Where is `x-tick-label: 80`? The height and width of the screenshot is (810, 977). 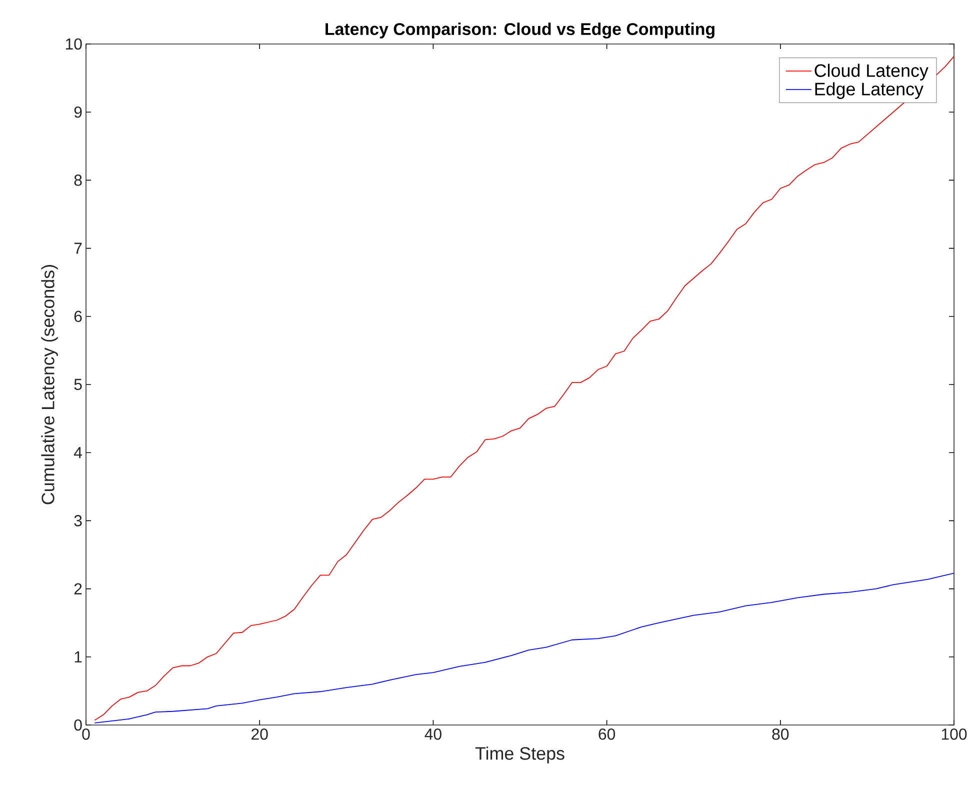
x-tick-label: 80 is located at coordinates (780, 734).